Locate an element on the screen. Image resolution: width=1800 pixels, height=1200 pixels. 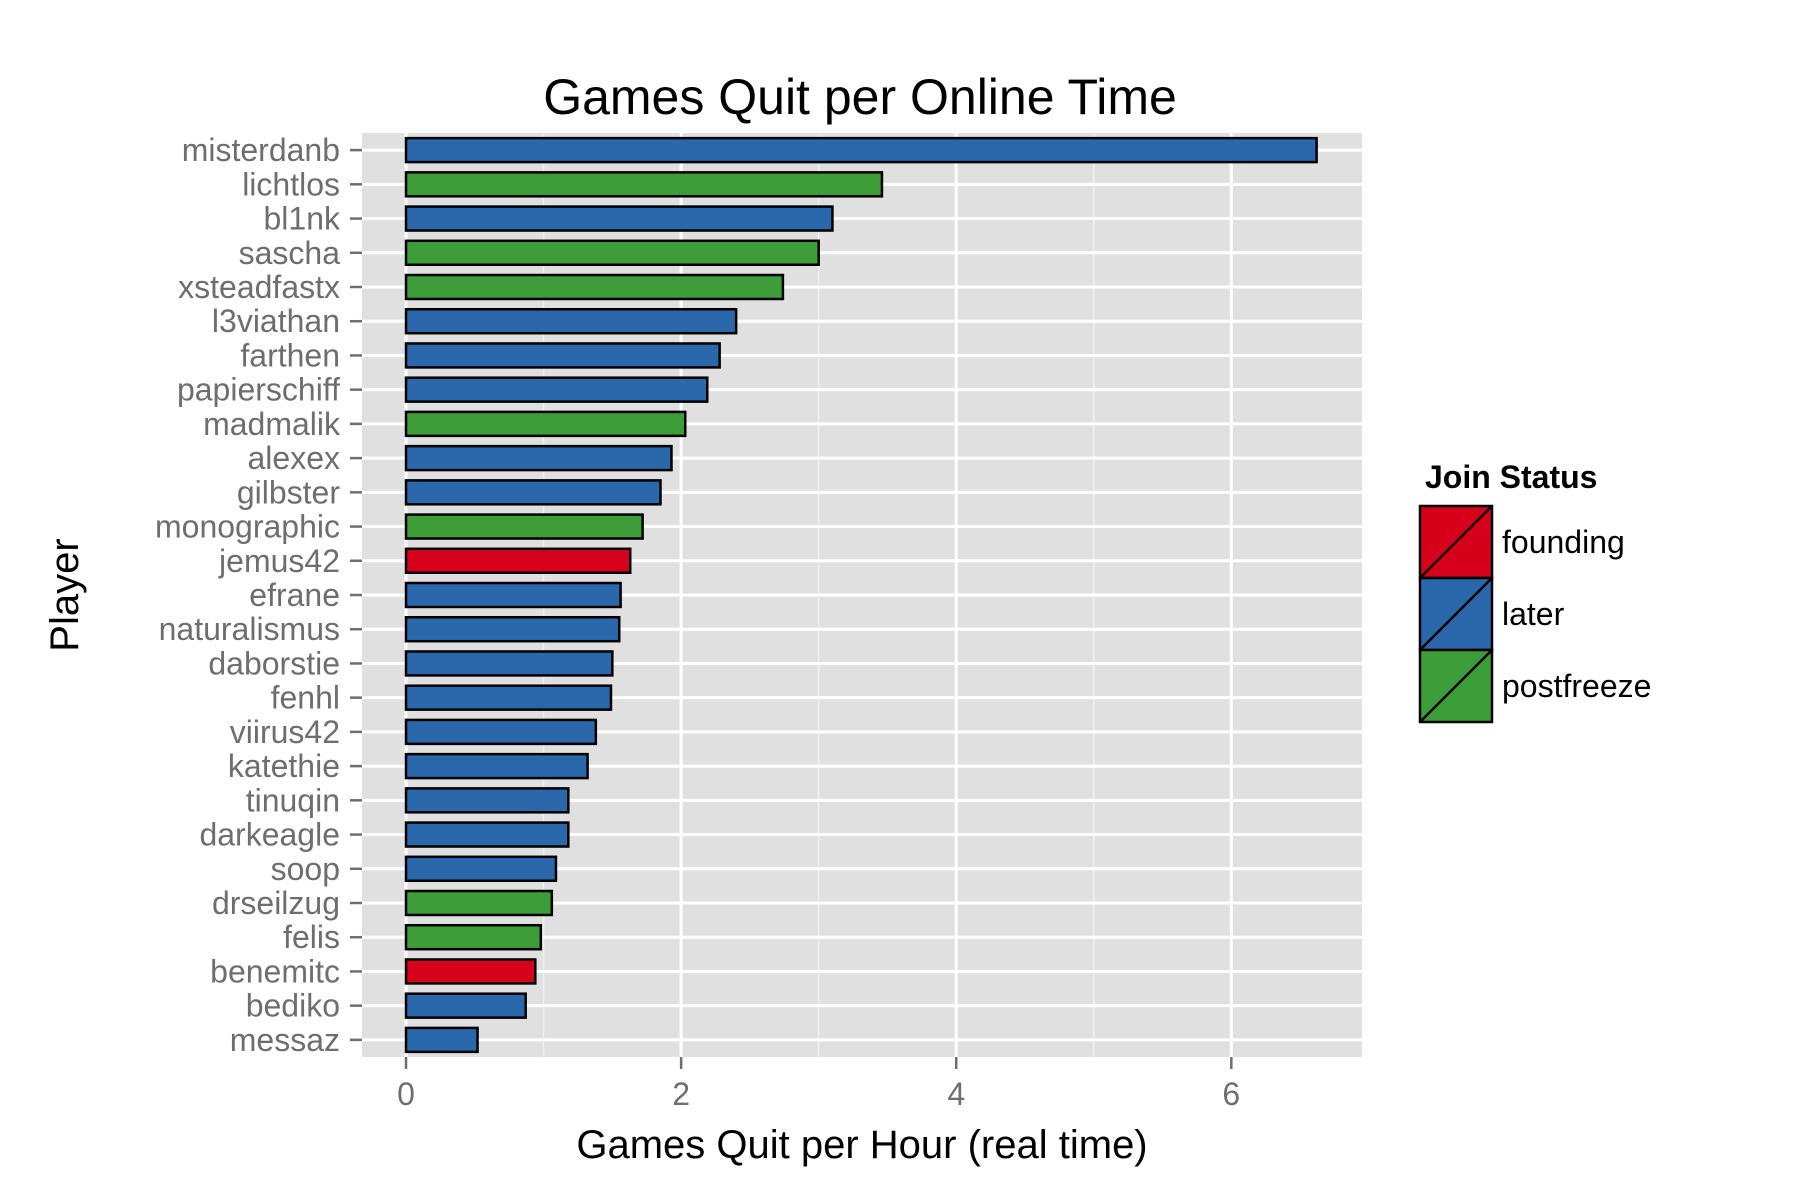
bar-madmalik is located at coordinates (545, 424).